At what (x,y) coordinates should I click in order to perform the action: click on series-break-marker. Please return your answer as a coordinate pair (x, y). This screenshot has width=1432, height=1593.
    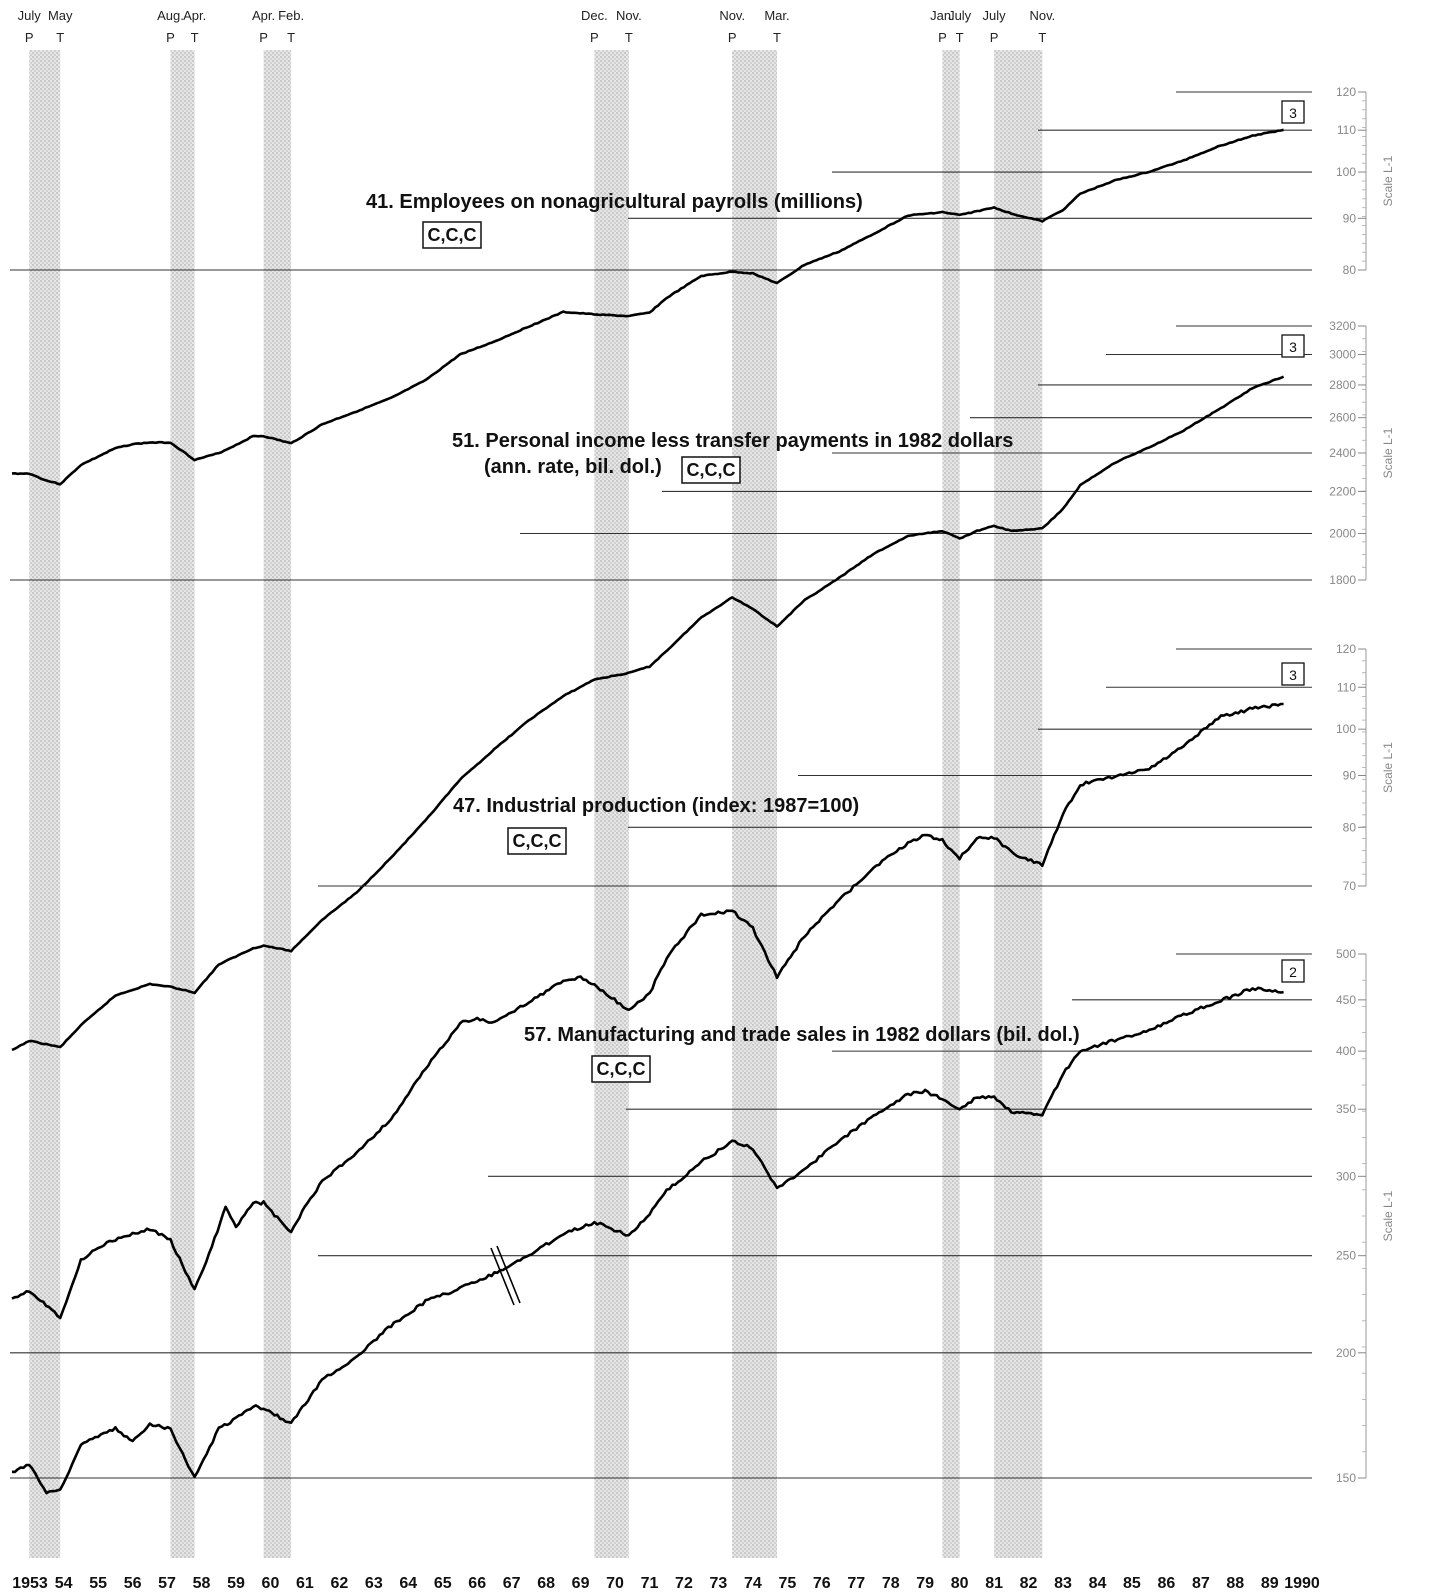
    Looking at the image, I should click on (505, 1275).